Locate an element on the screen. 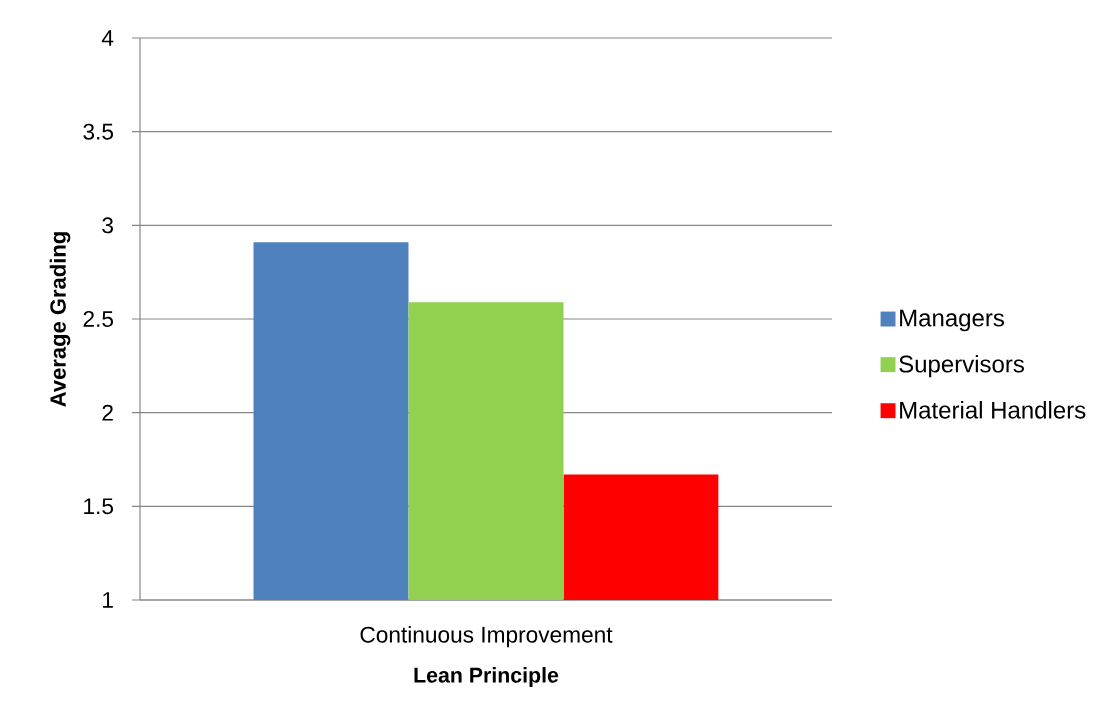 This screenshot has height=719, width=1112. x-axis-title: Lean Principle is located at coordinates (486, 677).